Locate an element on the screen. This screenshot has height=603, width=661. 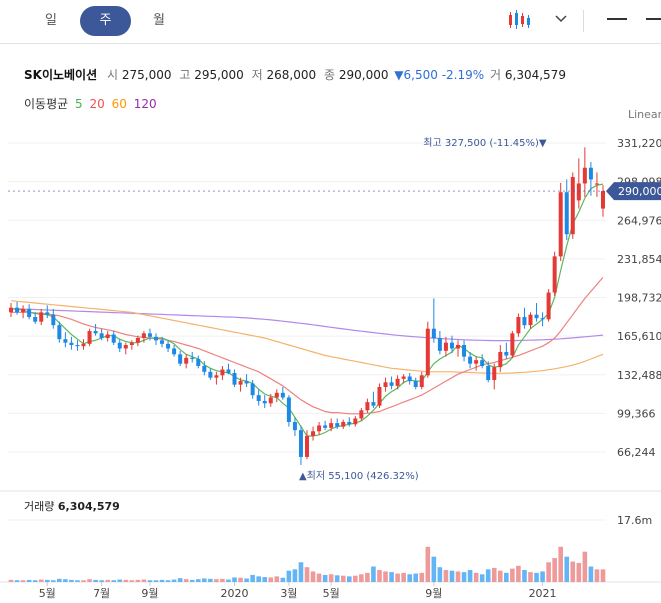
top-toolbar: 일 주 월 is located at coordinates (330, 22).